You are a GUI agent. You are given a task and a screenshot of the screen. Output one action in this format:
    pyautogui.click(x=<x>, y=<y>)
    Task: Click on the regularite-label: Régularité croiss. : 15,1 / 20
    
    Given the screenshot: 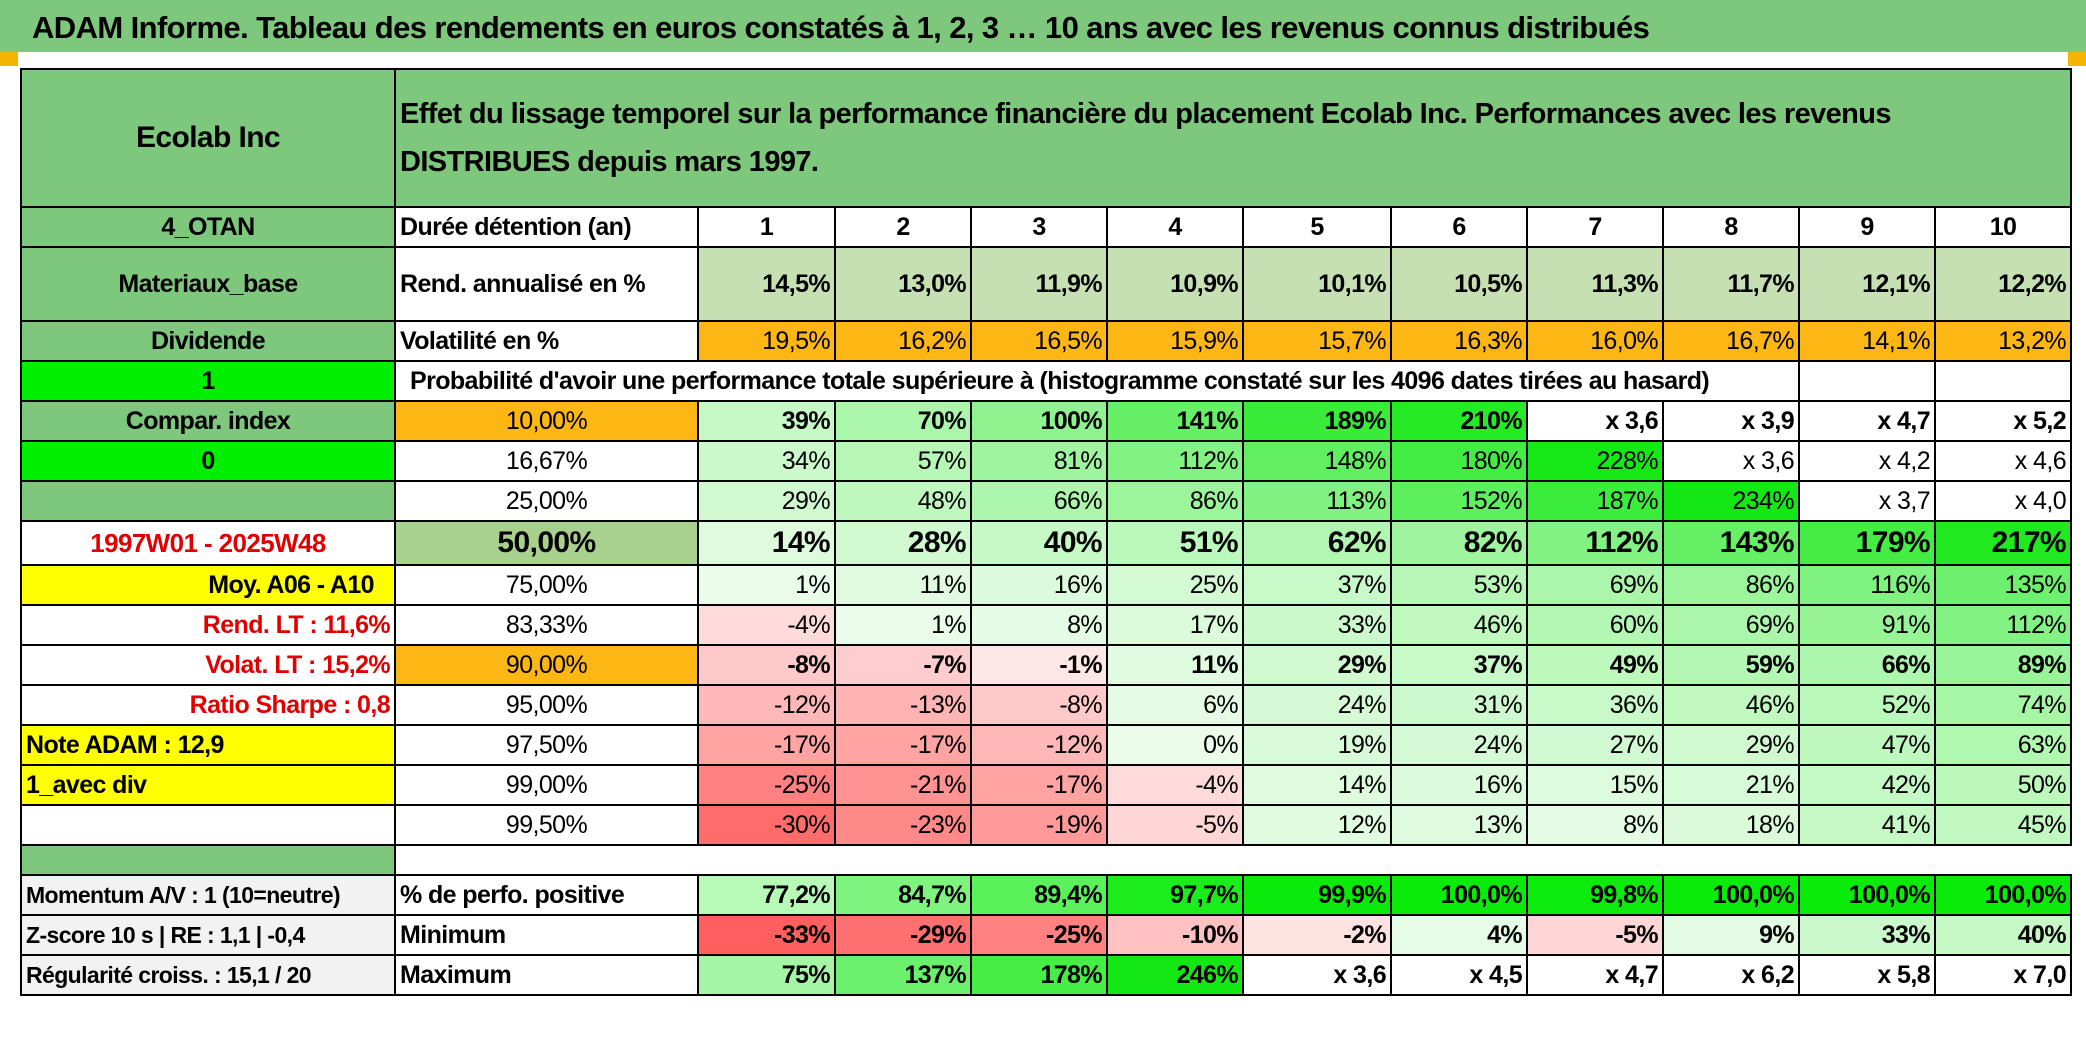 What is the action you would take?
    pyautogui.click(x=208, y=975)
    